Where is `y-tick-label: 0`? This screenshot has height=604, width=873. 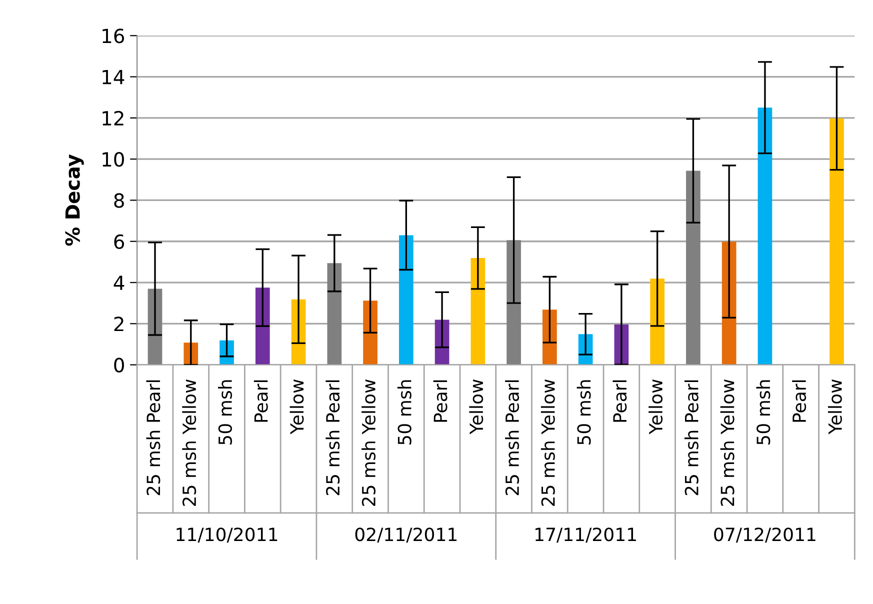
y-tick-label: 0 is located at coordinates (119, 365).